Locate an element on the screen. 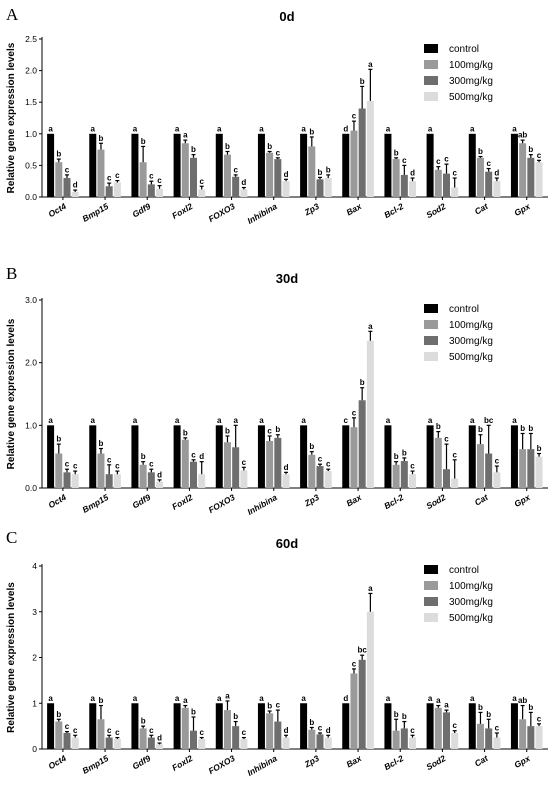 Image resolution: width=550 pixels, height=792 pixels. y-tick-label: 0.5 is located at coordinates (31, 165).